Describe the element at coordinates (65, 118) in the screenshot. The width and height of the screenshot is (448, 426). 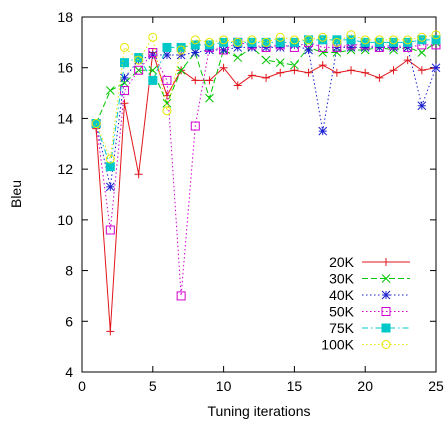
I see `y-tick-label: 14` at that location.